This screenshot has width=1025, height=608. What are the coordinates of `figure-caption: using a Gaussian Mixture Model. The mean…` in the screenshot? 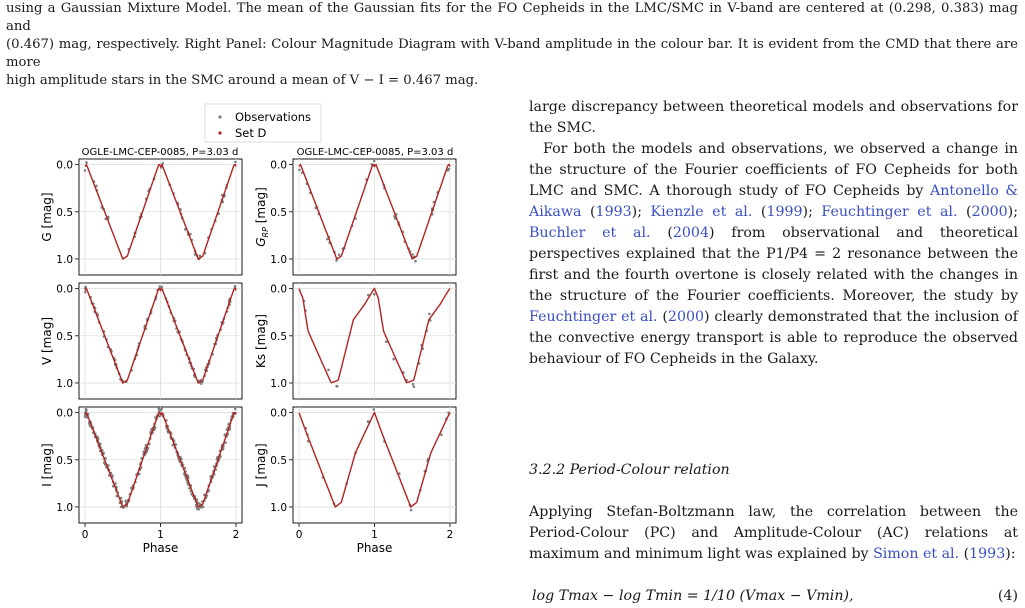 It's located at (512, 45).